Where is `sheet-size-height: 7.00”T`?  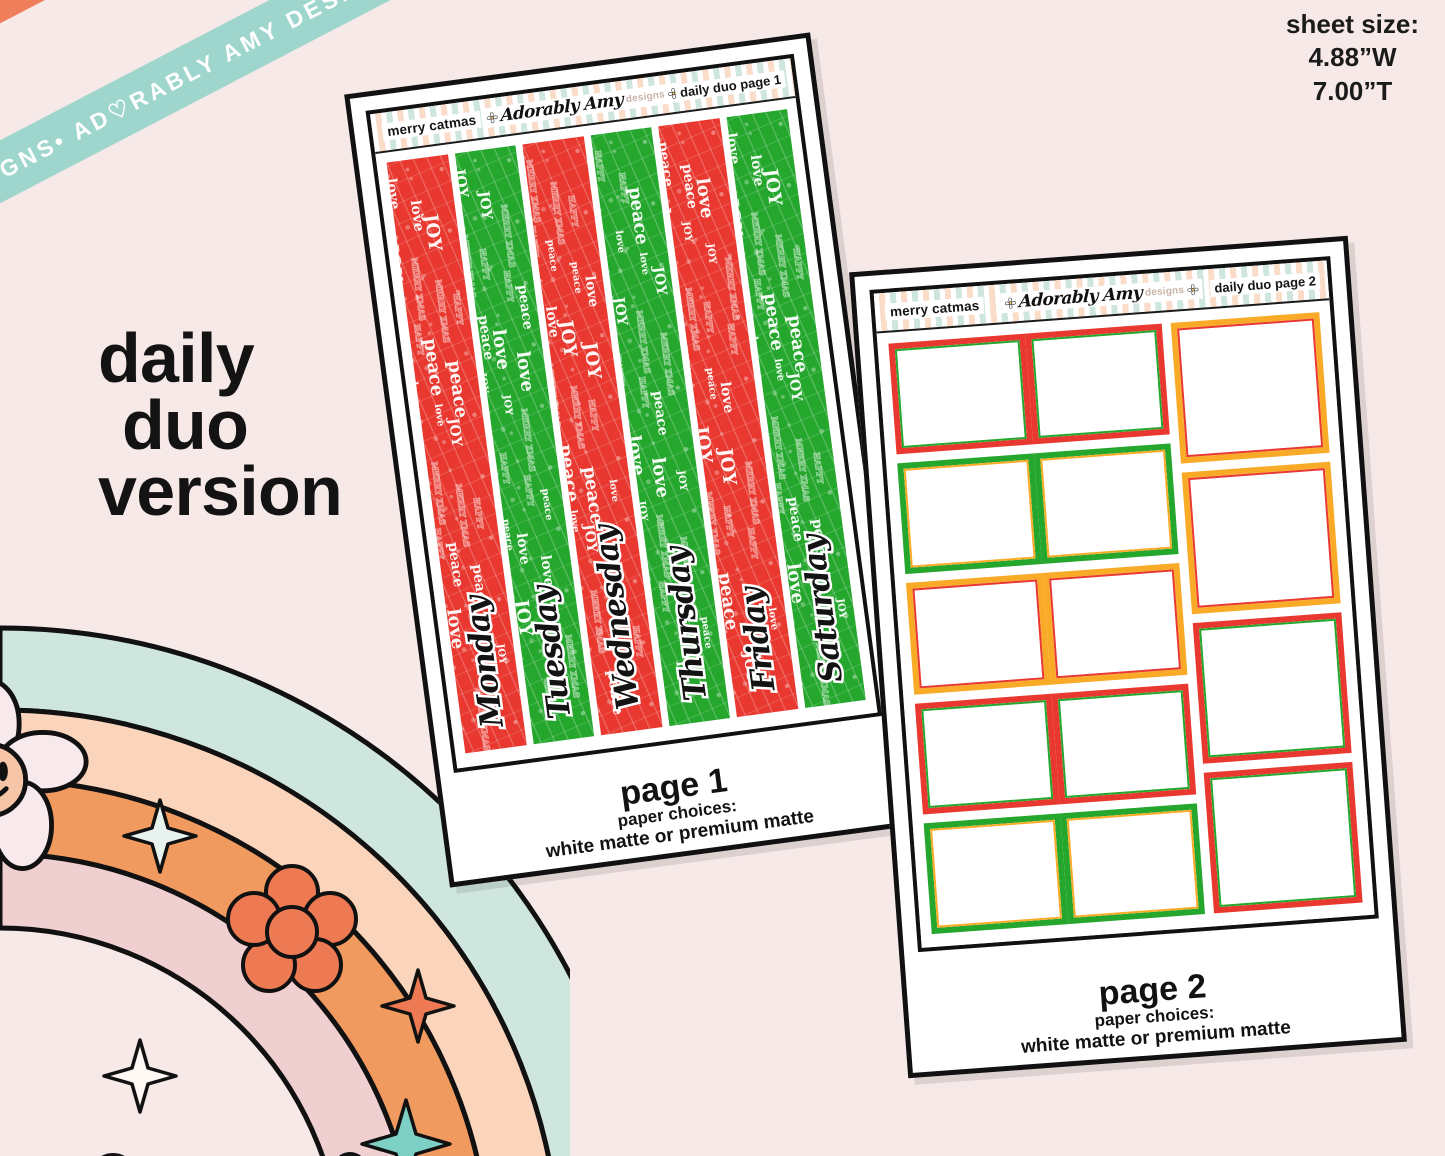 sheet-size-height: 7.00”T is located at coordinates (1352, 90).